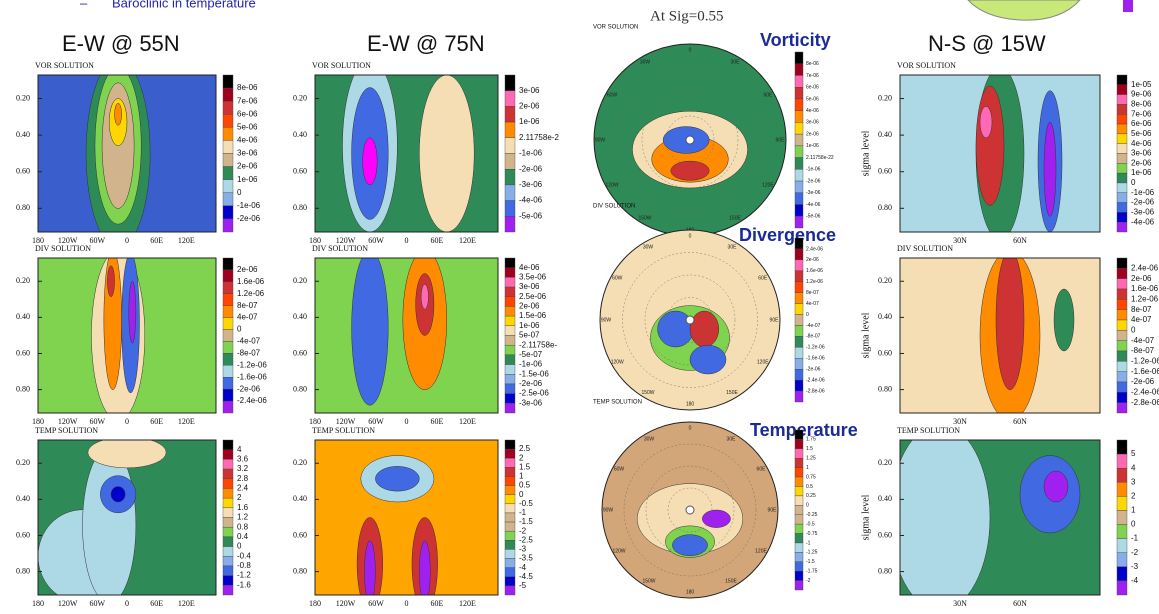 Image resolution: width=1159 pixels, height=614 pixels. I want to click on colorbar-label: -2, so click(523, 530).